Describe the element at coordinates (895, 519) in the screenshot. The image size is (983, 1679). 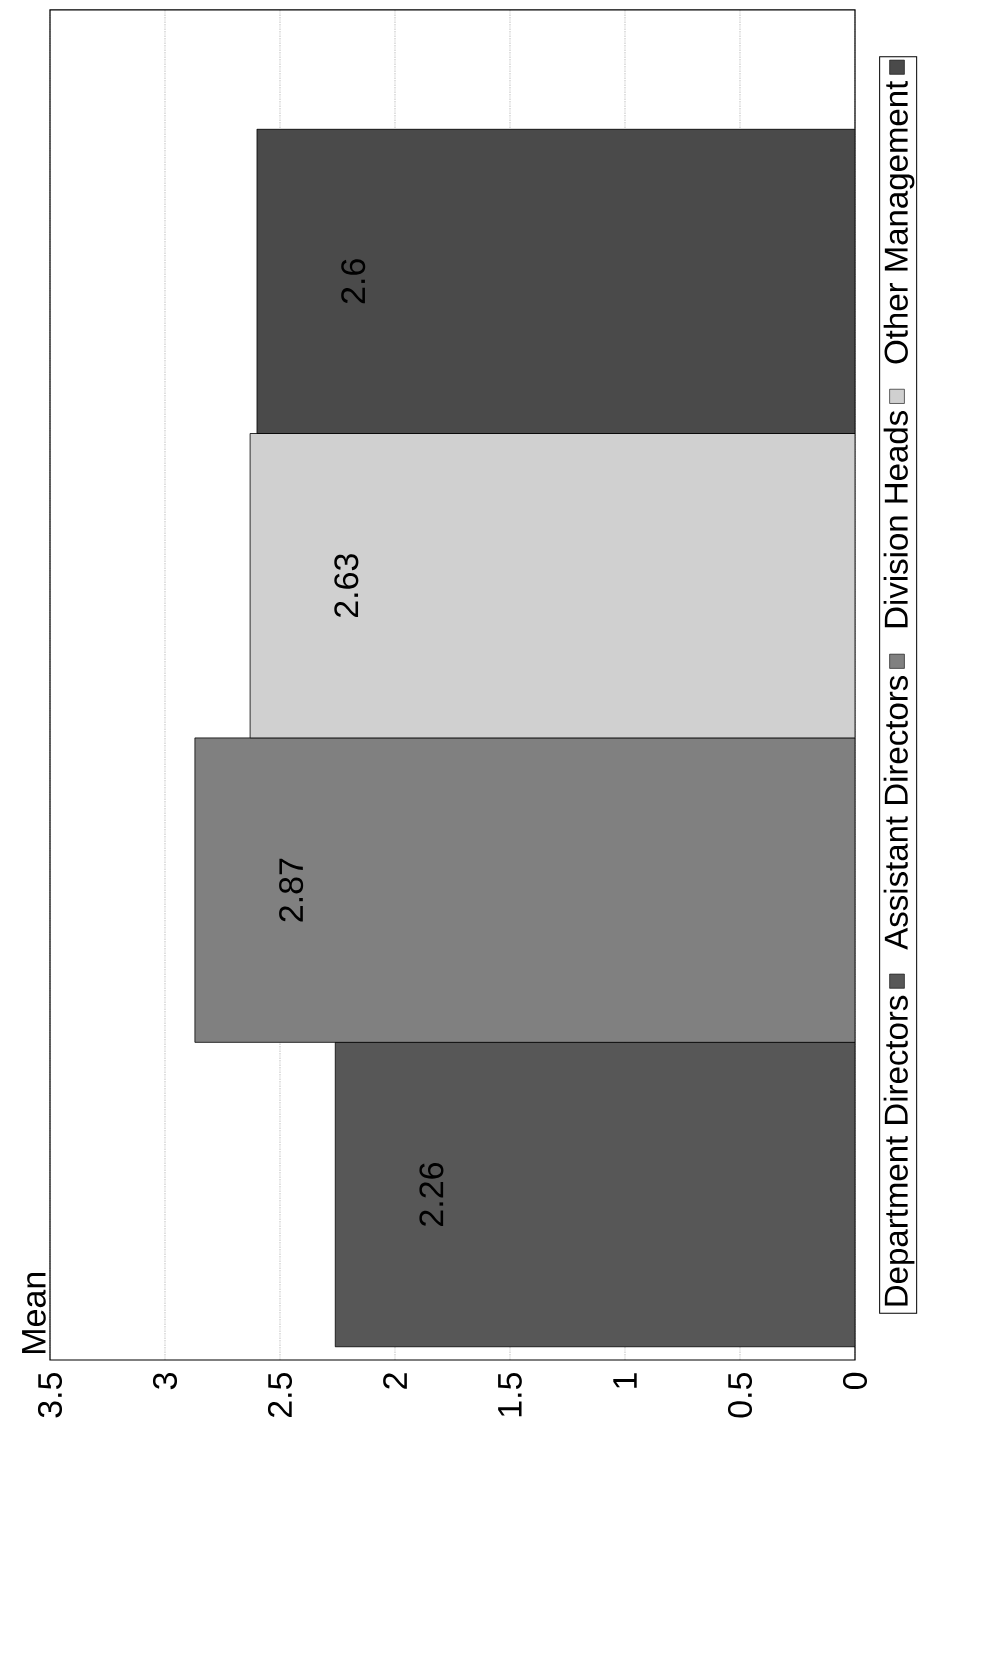
I see `legend-label: Division Heads` at that location.